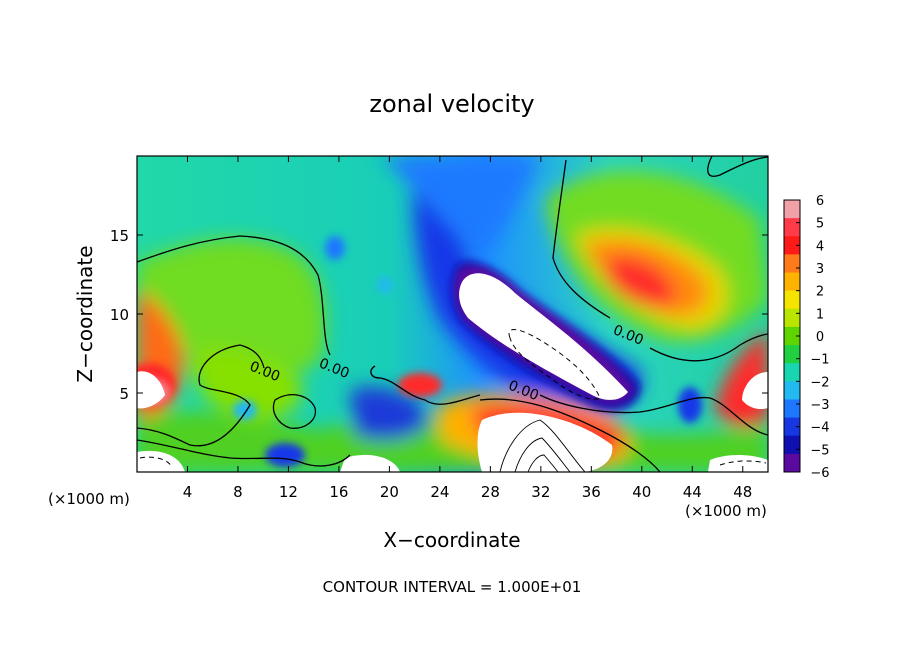 The image size is (904, 654). I want to click on colorbar-tick-label: −2, so click(819, 382).